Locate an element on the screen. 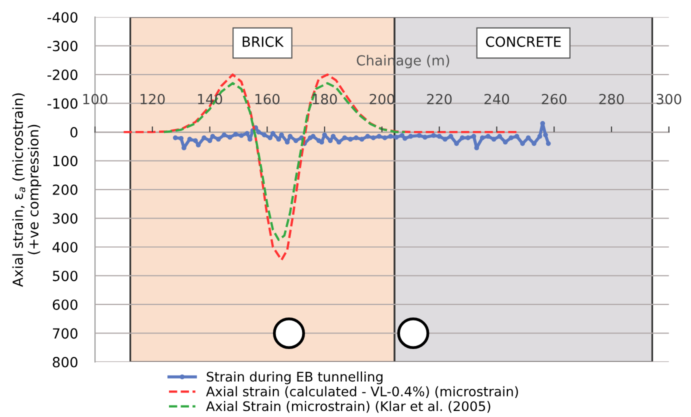  y-tick-label: 200 is located at coordinates (65, 189).